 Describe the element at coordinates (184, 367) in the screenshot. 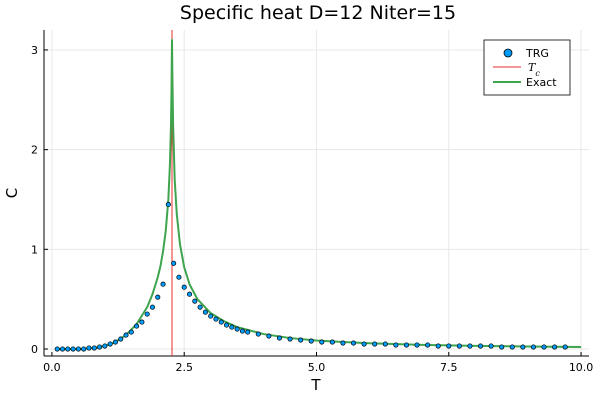

I see `x-tick-label: 2.5` at that location.